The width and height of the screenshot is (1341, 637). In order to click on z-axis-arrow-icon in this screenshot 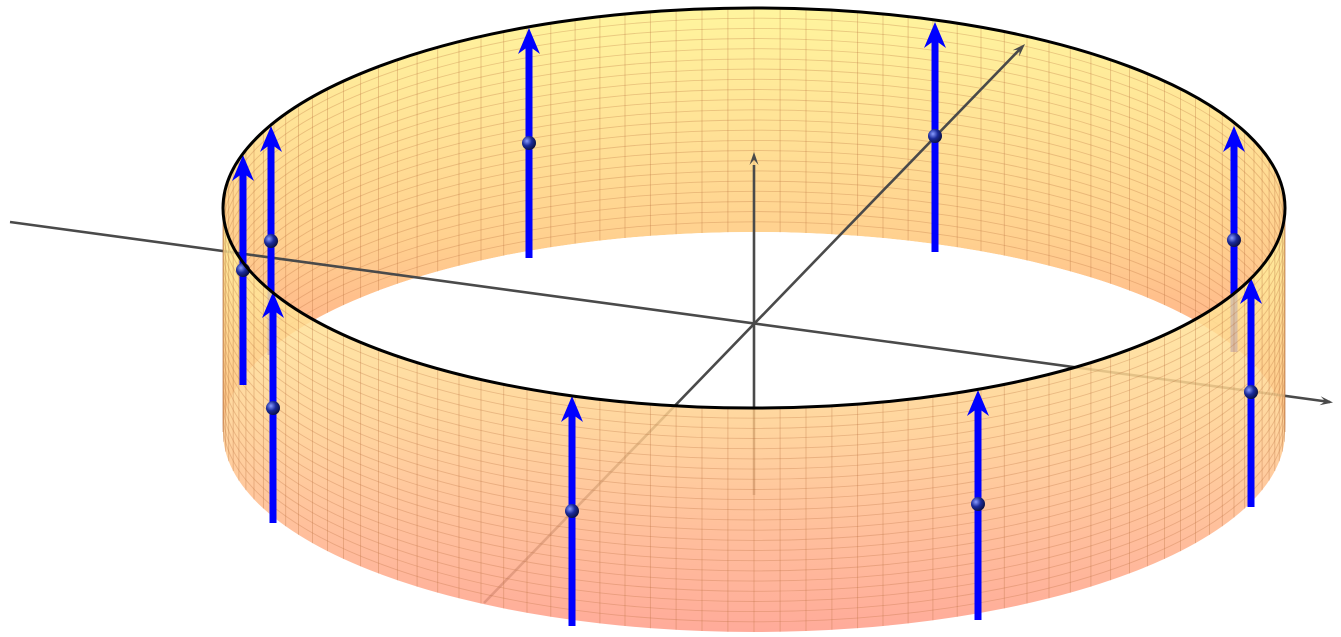, I will do `click(754, 158)`.